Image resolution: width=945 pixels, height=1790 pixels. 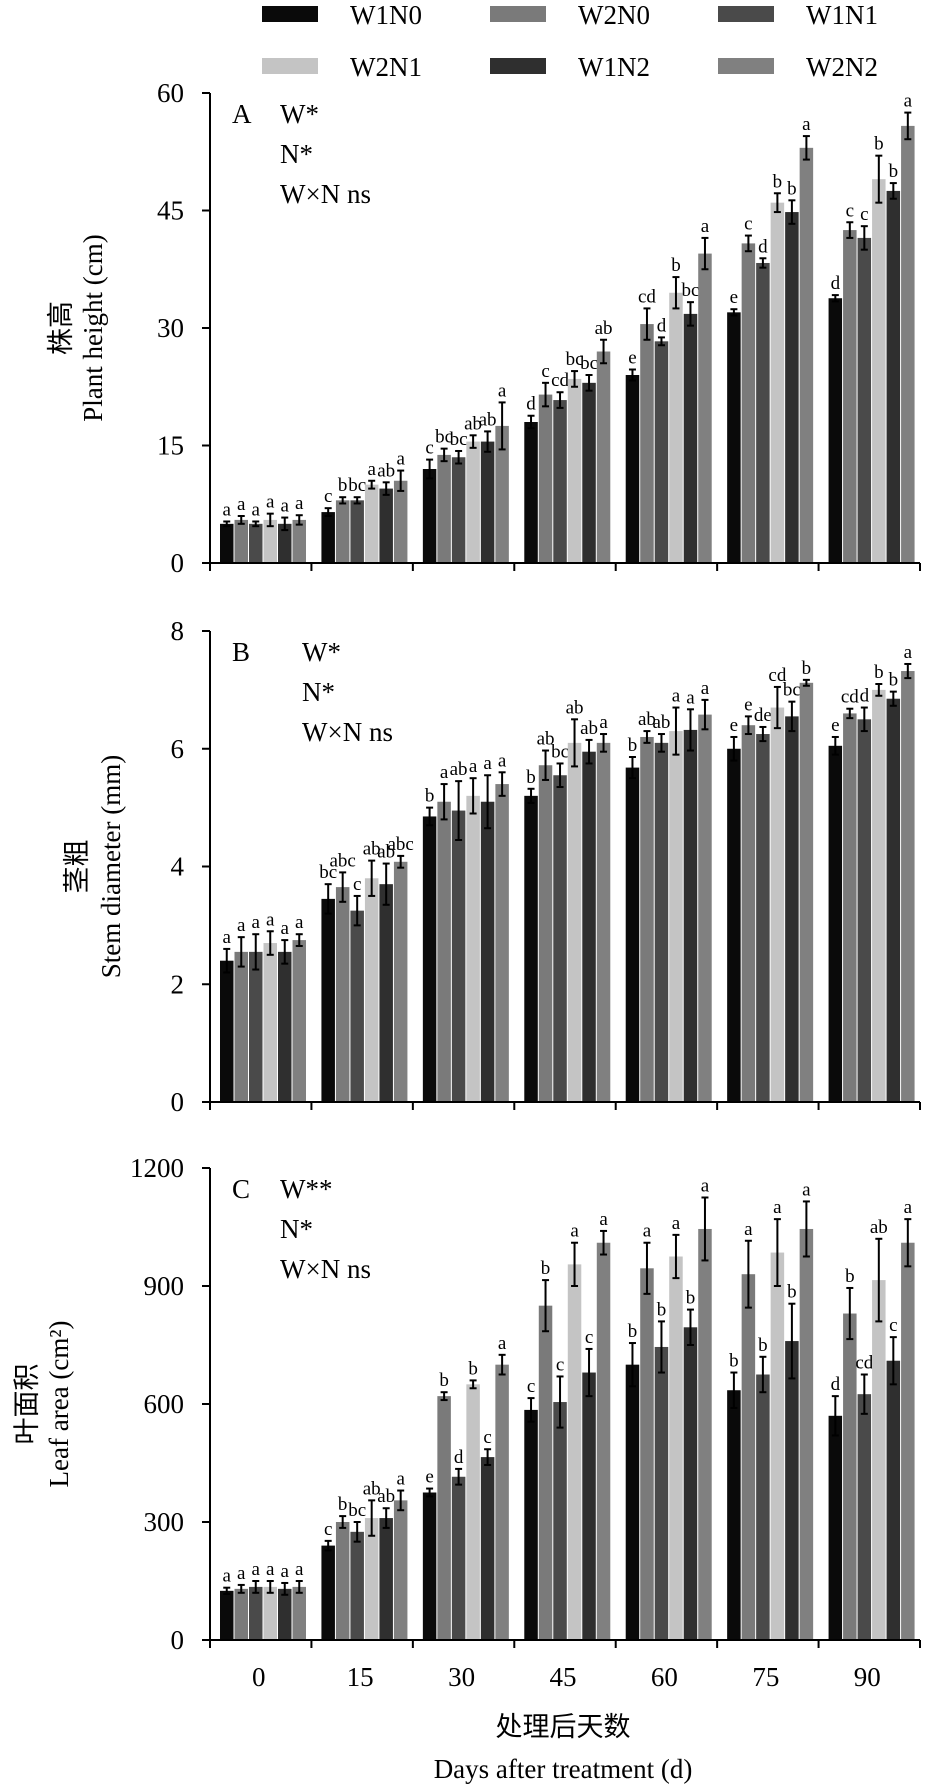 I want to click on legend-item: W2N0, so click(x=570, y=15).